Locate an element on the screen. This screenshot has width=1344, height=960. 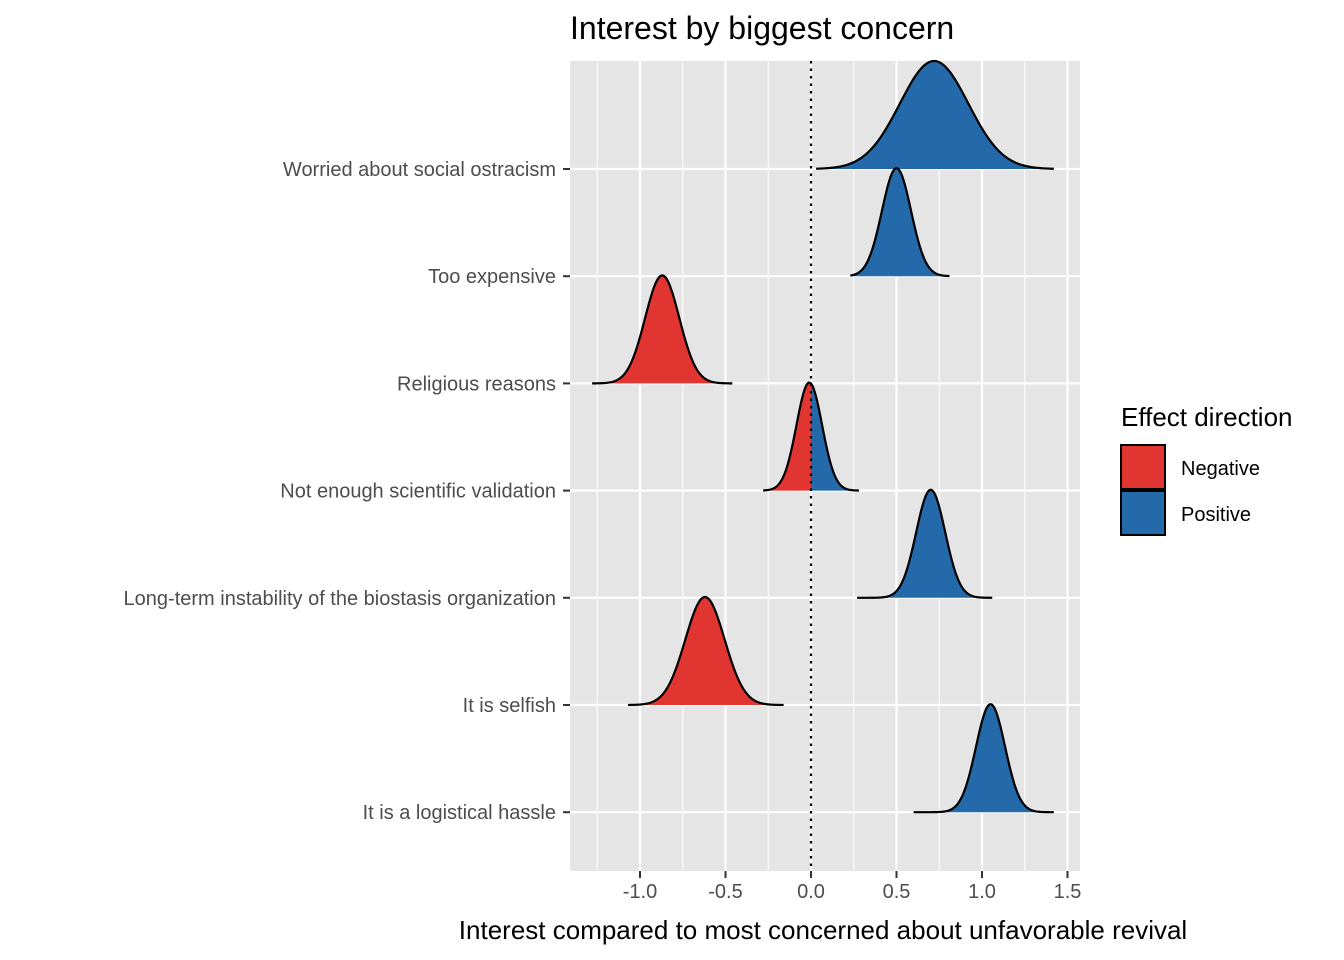
y-tick-label: Religious reasons is located at coordinates (476, 384).